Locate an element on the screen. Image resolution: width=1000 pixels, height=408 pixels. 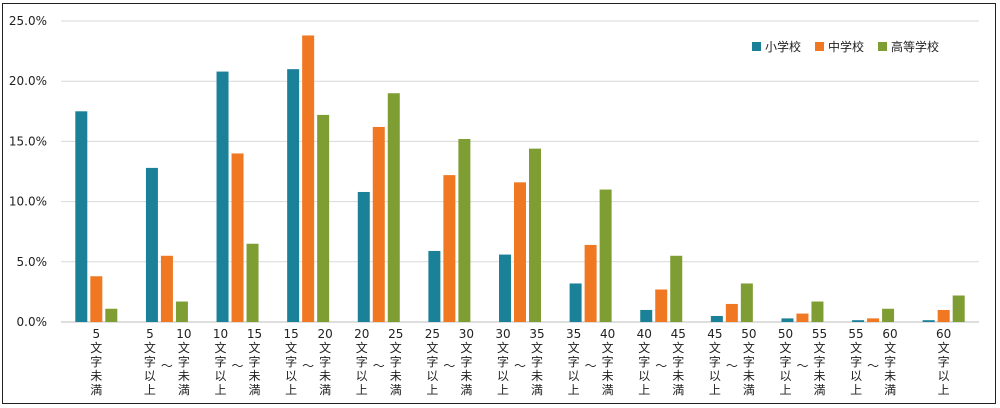
legend: 小学校 中学校 高等学校 is located at coordinates (845, 46).